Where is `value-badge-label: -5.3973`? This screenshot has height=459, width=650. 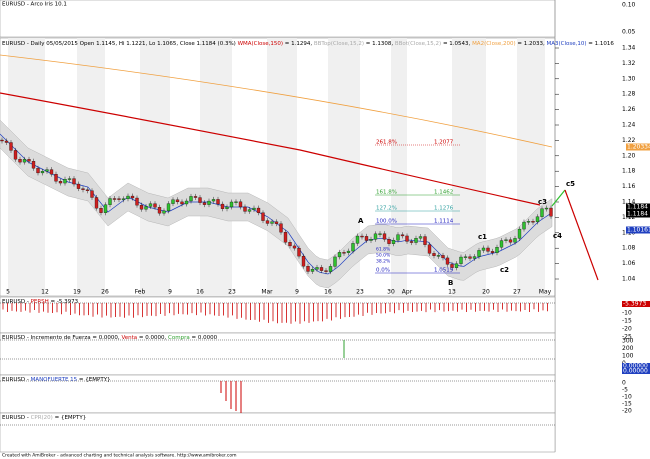
value-badge-label: -5.3973 is located at coordinates (634, 304).